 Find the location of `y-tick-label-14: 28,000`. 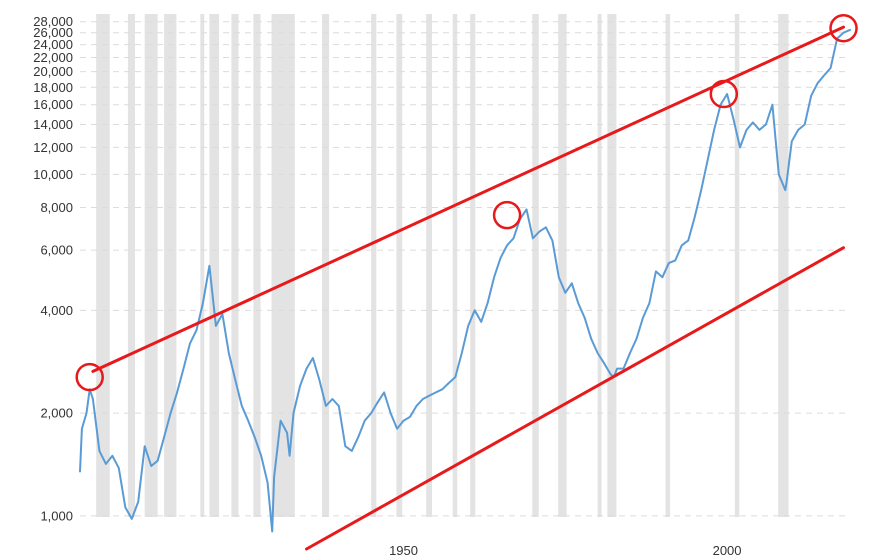

y-tick-label-14: 28,000 is located at coordinates (53, 21).